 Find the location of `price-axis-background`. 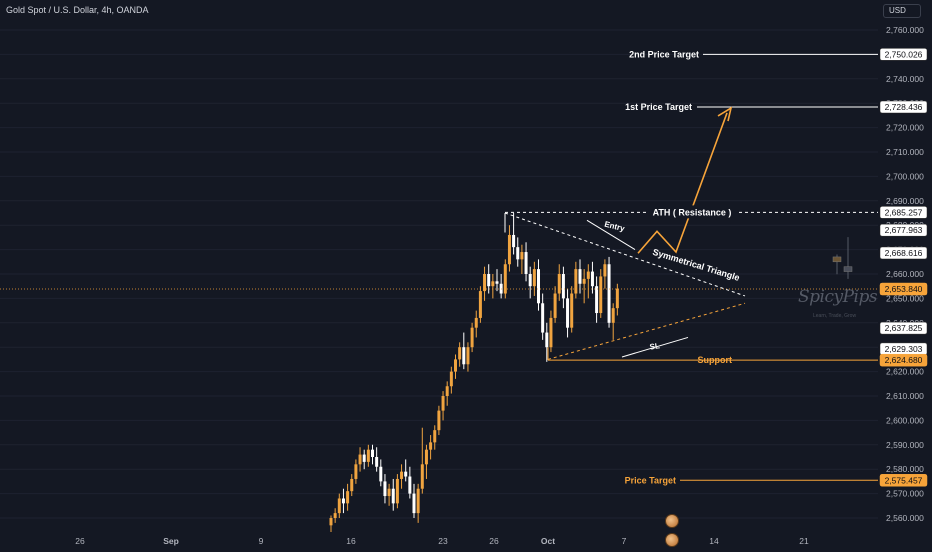

price-axis-background is located at coordinates (905, 275).